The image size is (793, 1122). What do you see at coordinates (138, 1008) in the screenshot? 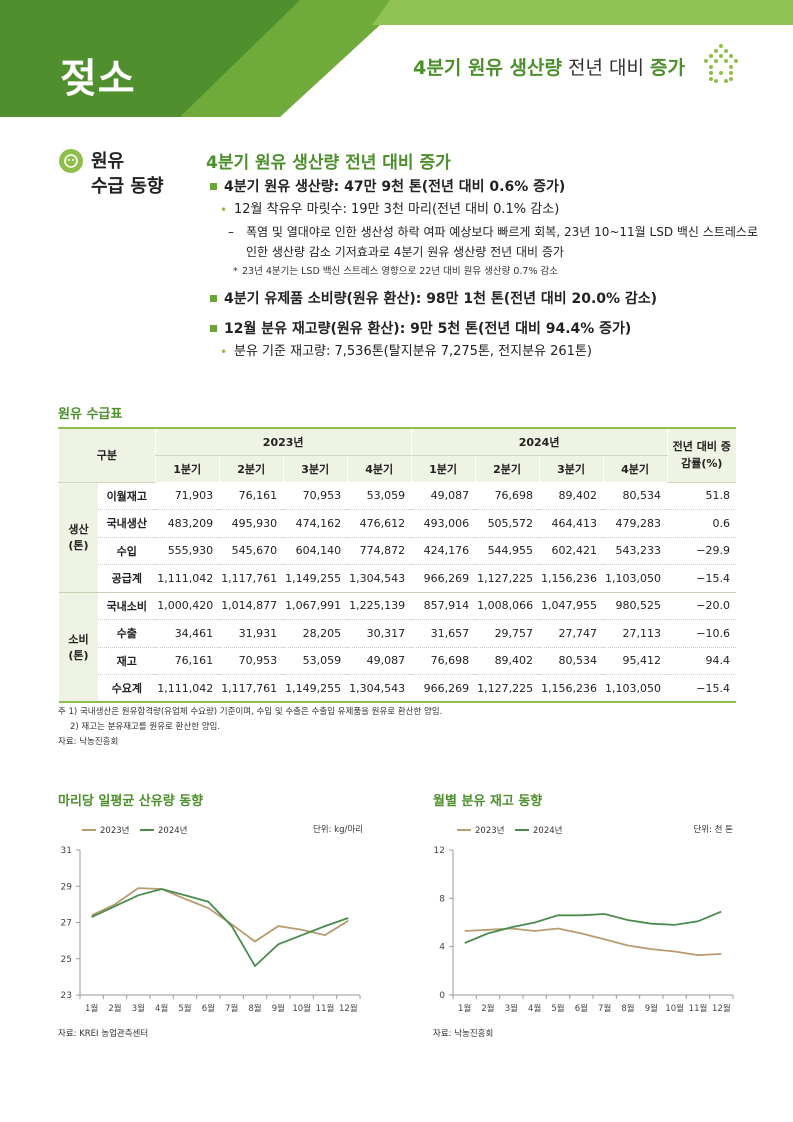
I see `x-tick-label: 3월` at bounding box center [138, 1008].